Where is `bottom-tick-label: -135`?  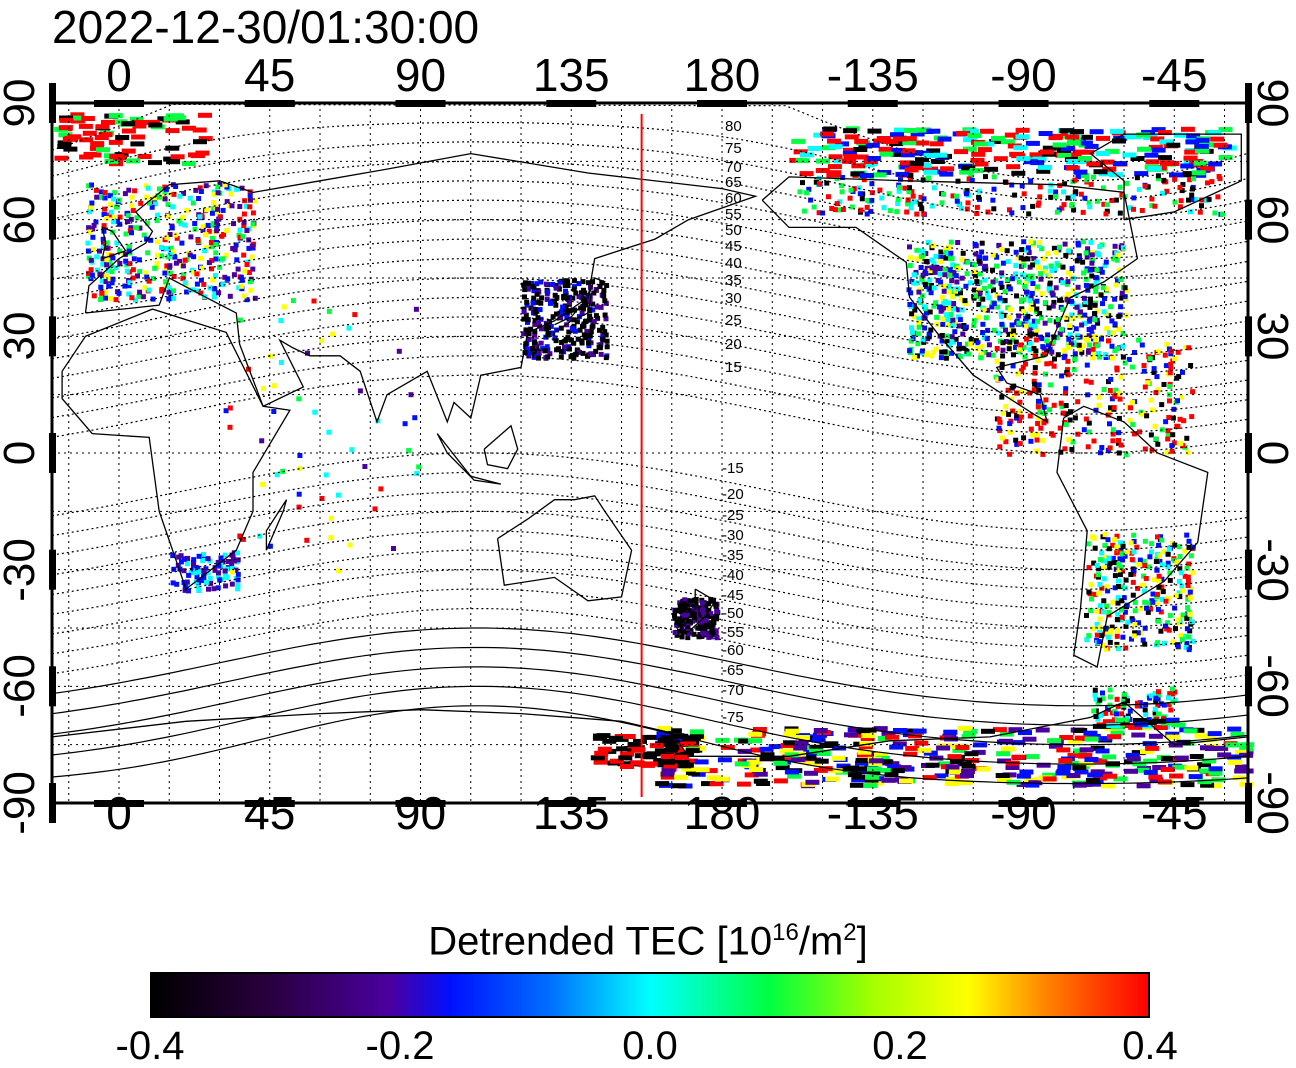
bottom-tick-label: -135 is located at coordinates (872, 813).